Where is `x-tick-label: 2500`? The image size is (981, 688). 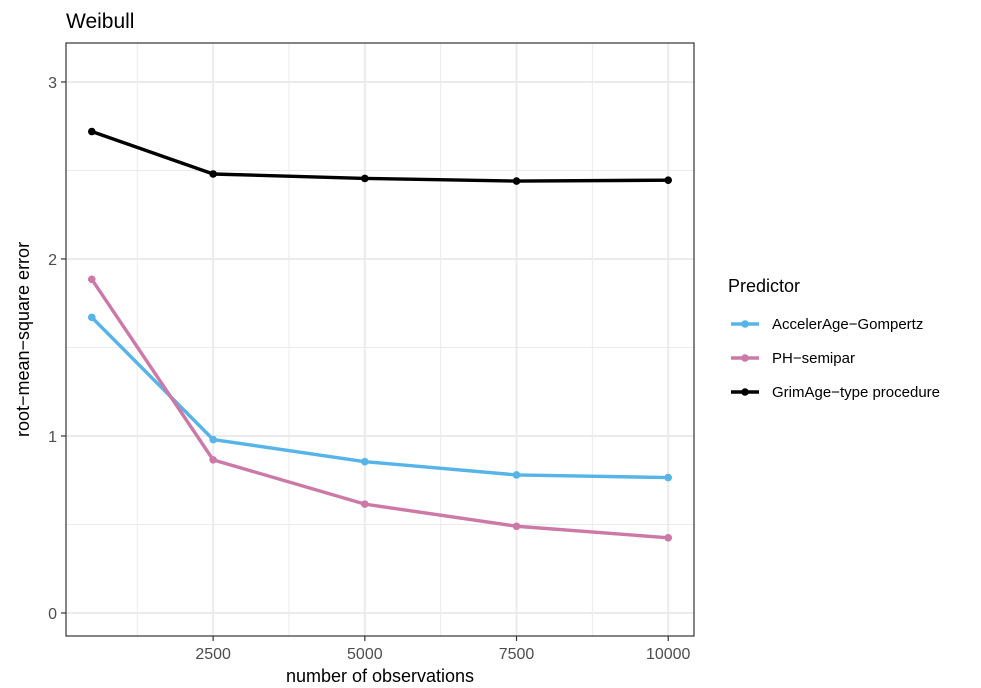
x-tick-label: 2500 is located at coordinates (213, 654).